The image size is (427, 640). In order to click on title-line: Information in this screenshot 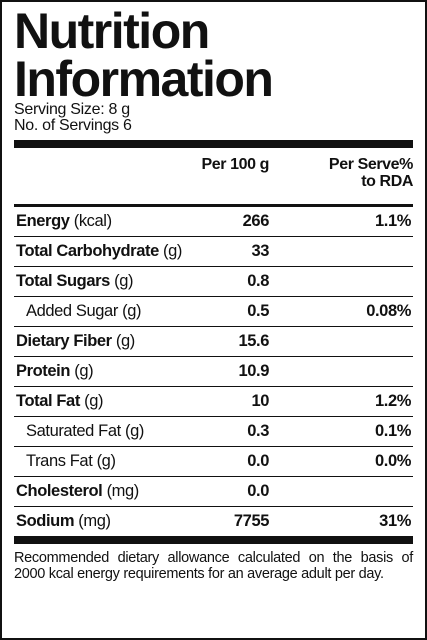, I will do `click(144, 79)`.